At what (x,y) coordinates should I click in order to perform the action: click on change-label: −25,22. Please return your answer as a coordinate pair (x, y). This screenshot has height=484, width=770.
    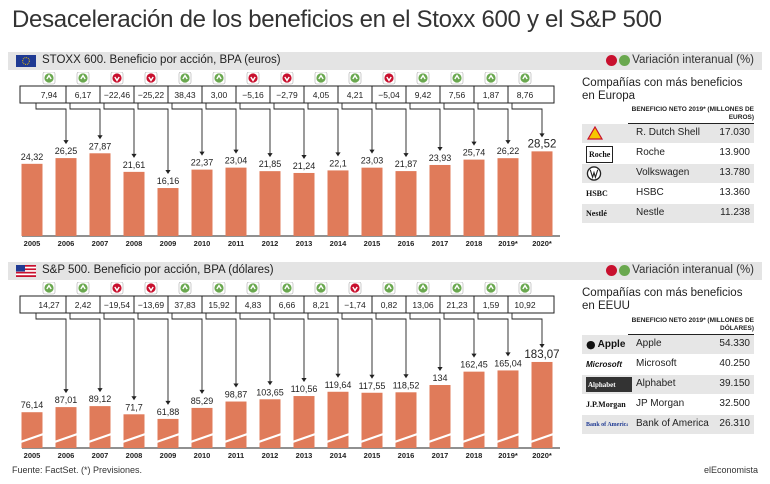
    Looking at the image, I should click on (151, 95).